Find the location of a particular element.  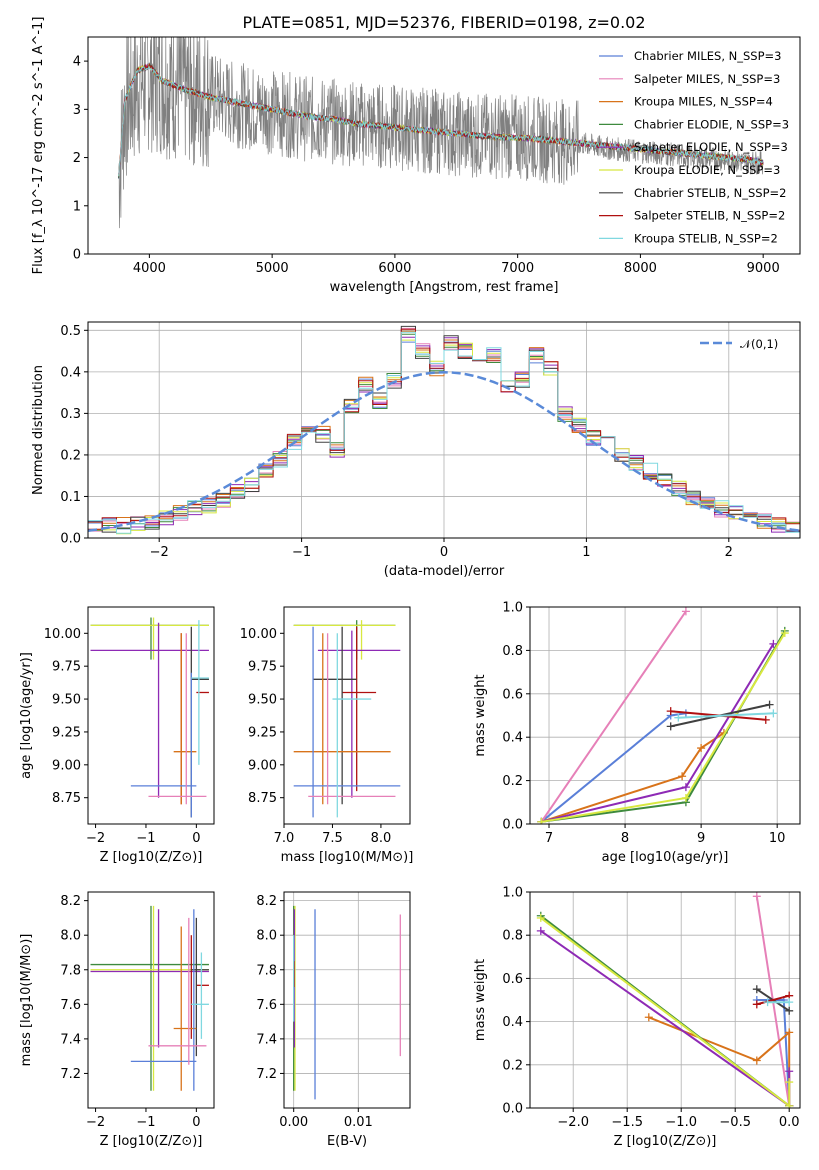

y-tick-label: 7.6 is located at coordinates (70, 1005).